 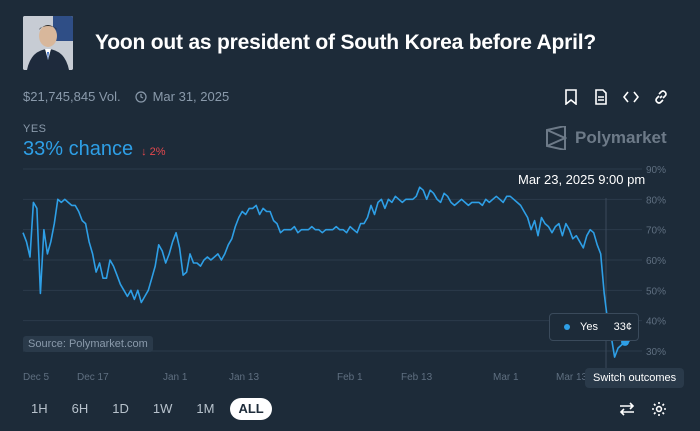 What do you see at coordinates (88, 344) in the screenshot?
I see `source-label: Source: Polymarket.com` at bounding box center [88, 344].